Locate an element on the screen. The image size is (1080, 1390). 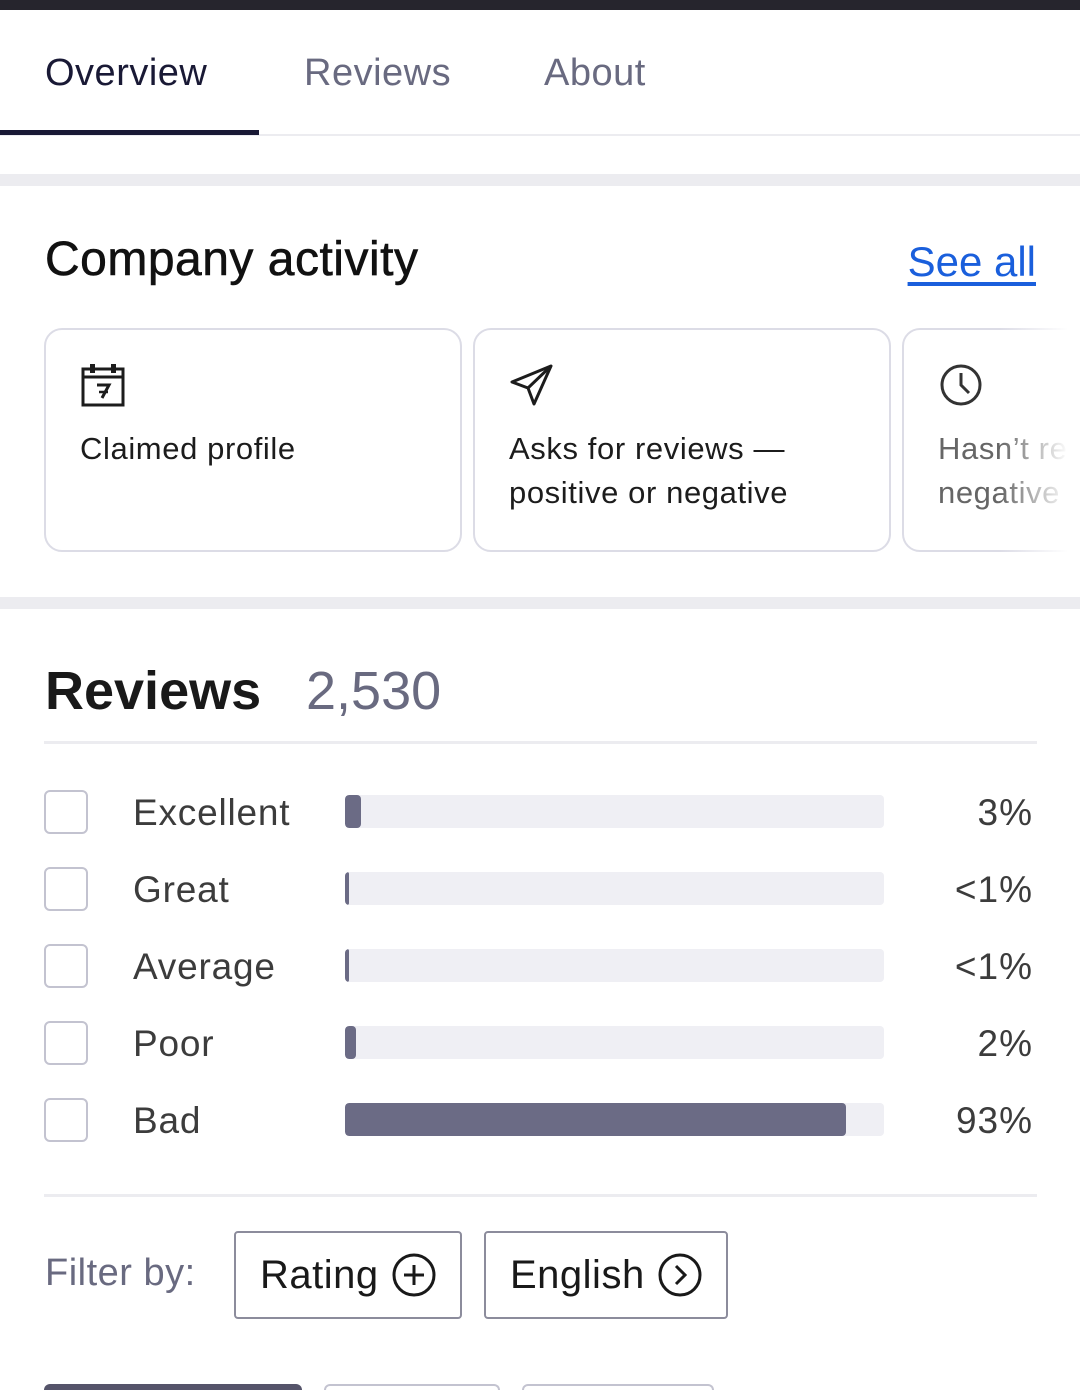
rating-label: Poor is located at coordinates (174, 1043).